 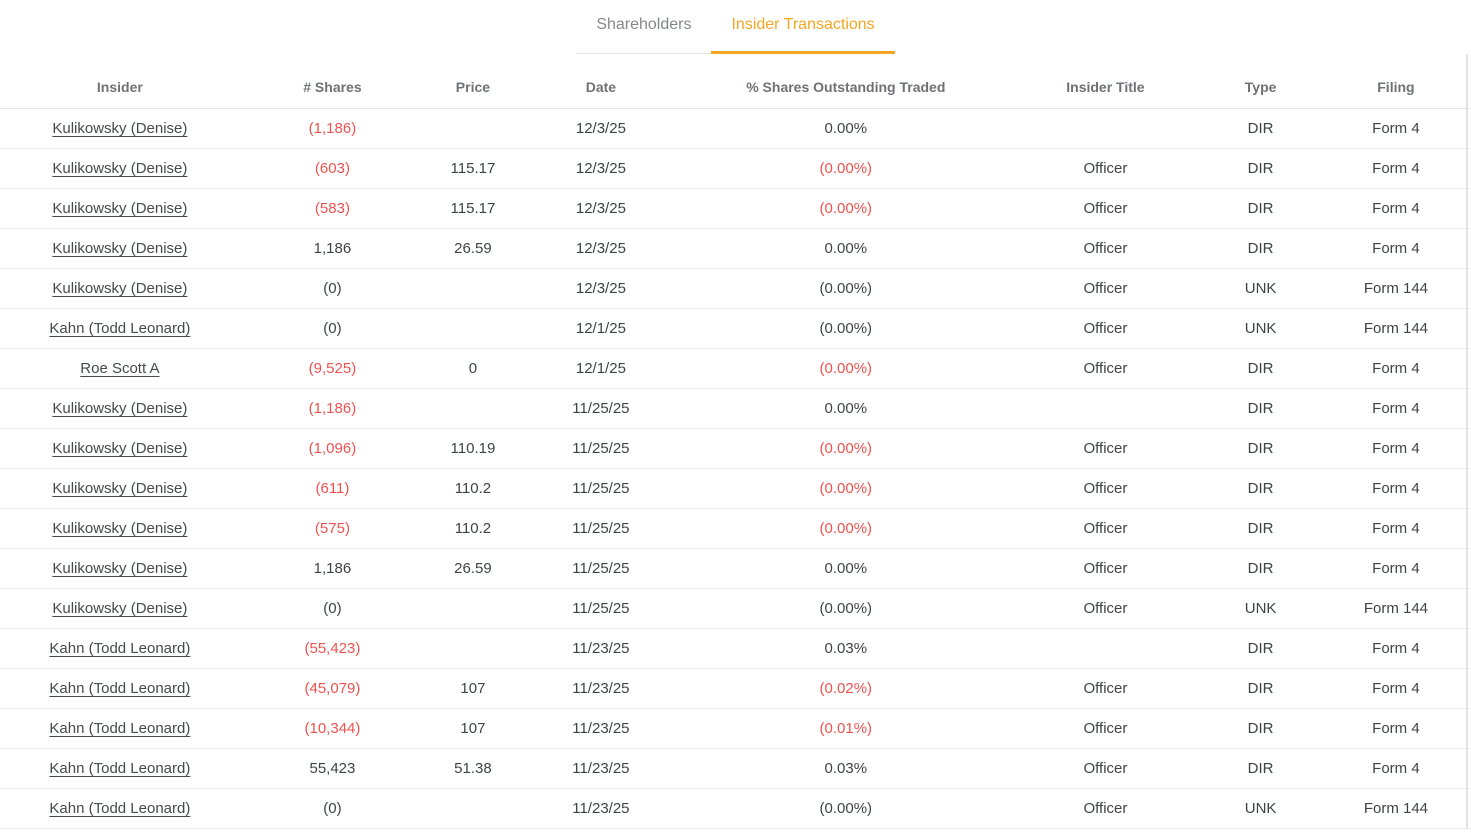 I want to click on shares-cell: (10,344), so click(x=332, y=728).